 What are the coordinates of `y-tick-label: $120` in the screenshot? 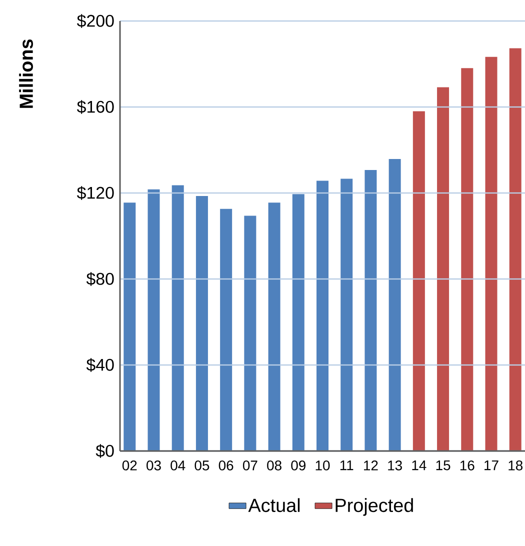 It's located at (95, 193).